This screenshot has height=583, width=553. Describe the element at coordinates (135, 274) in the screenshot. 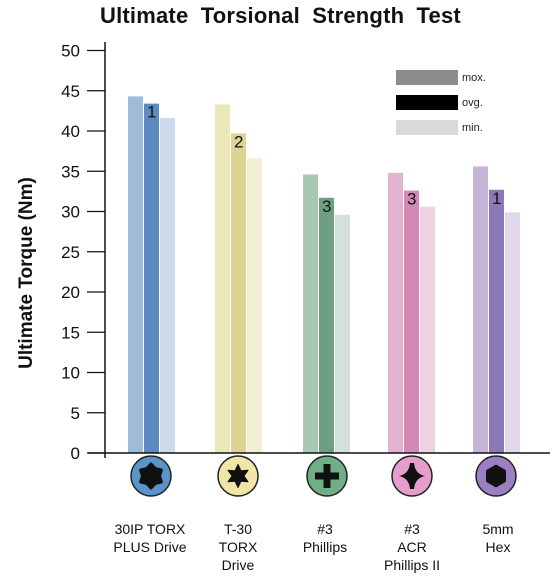

I see `bar-torx-plus-max` at that location.